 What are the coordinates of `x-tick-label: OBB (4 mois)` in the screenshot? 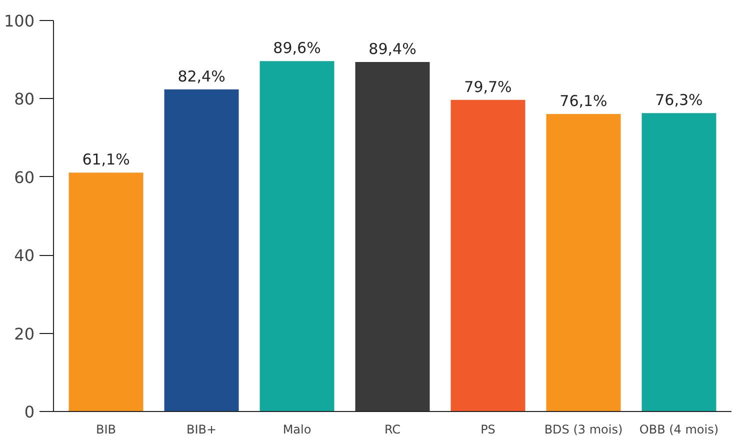 It's located at (679, 429).